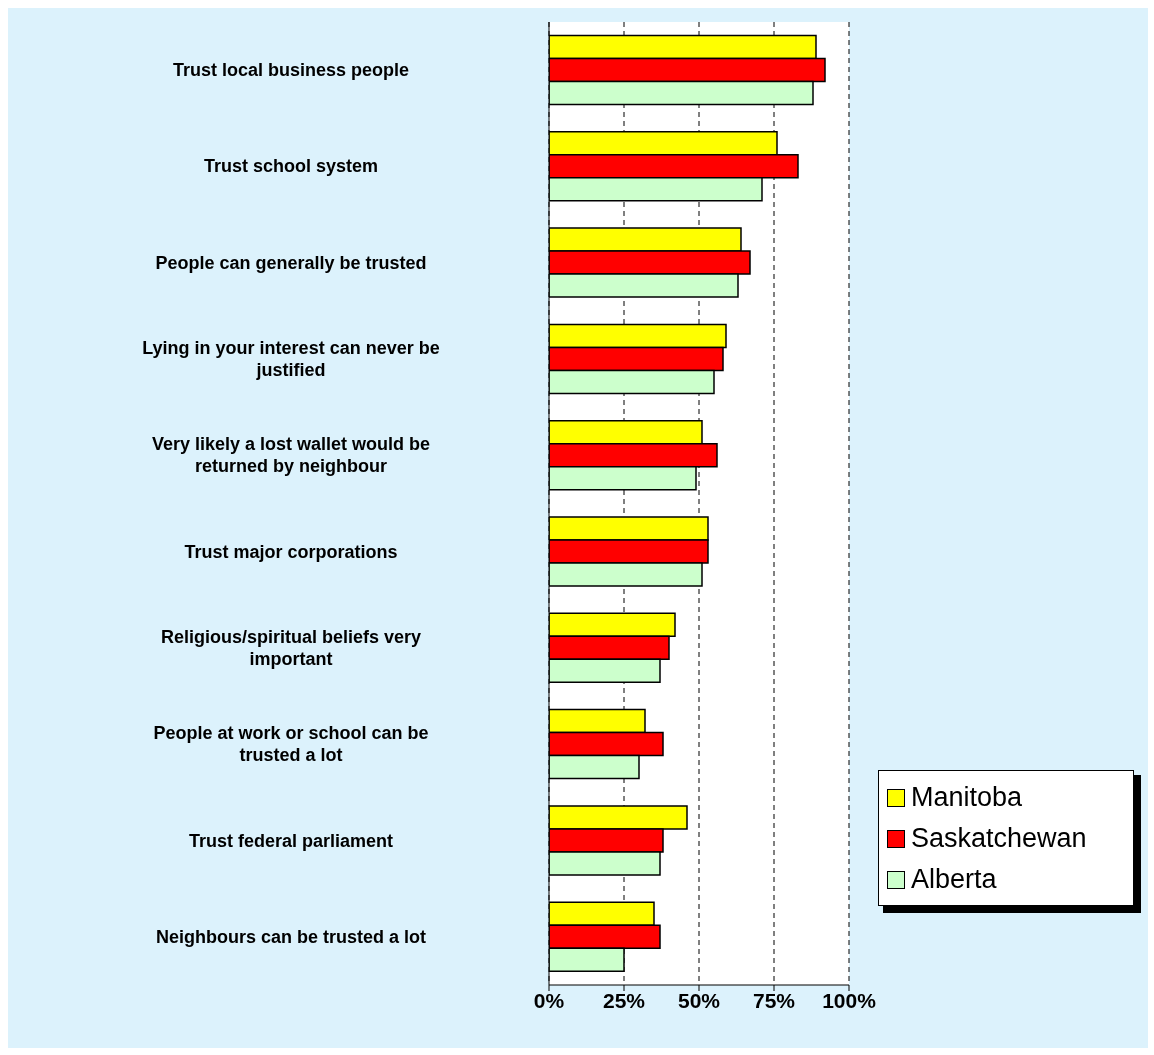 The image size is (1154, 1055). What do you see at coordinates (291, 455) in the screenshot?
I see `y-tick-label: Very likely a lost wallet would be returned by neighbour` at bounding box center [291, 455].